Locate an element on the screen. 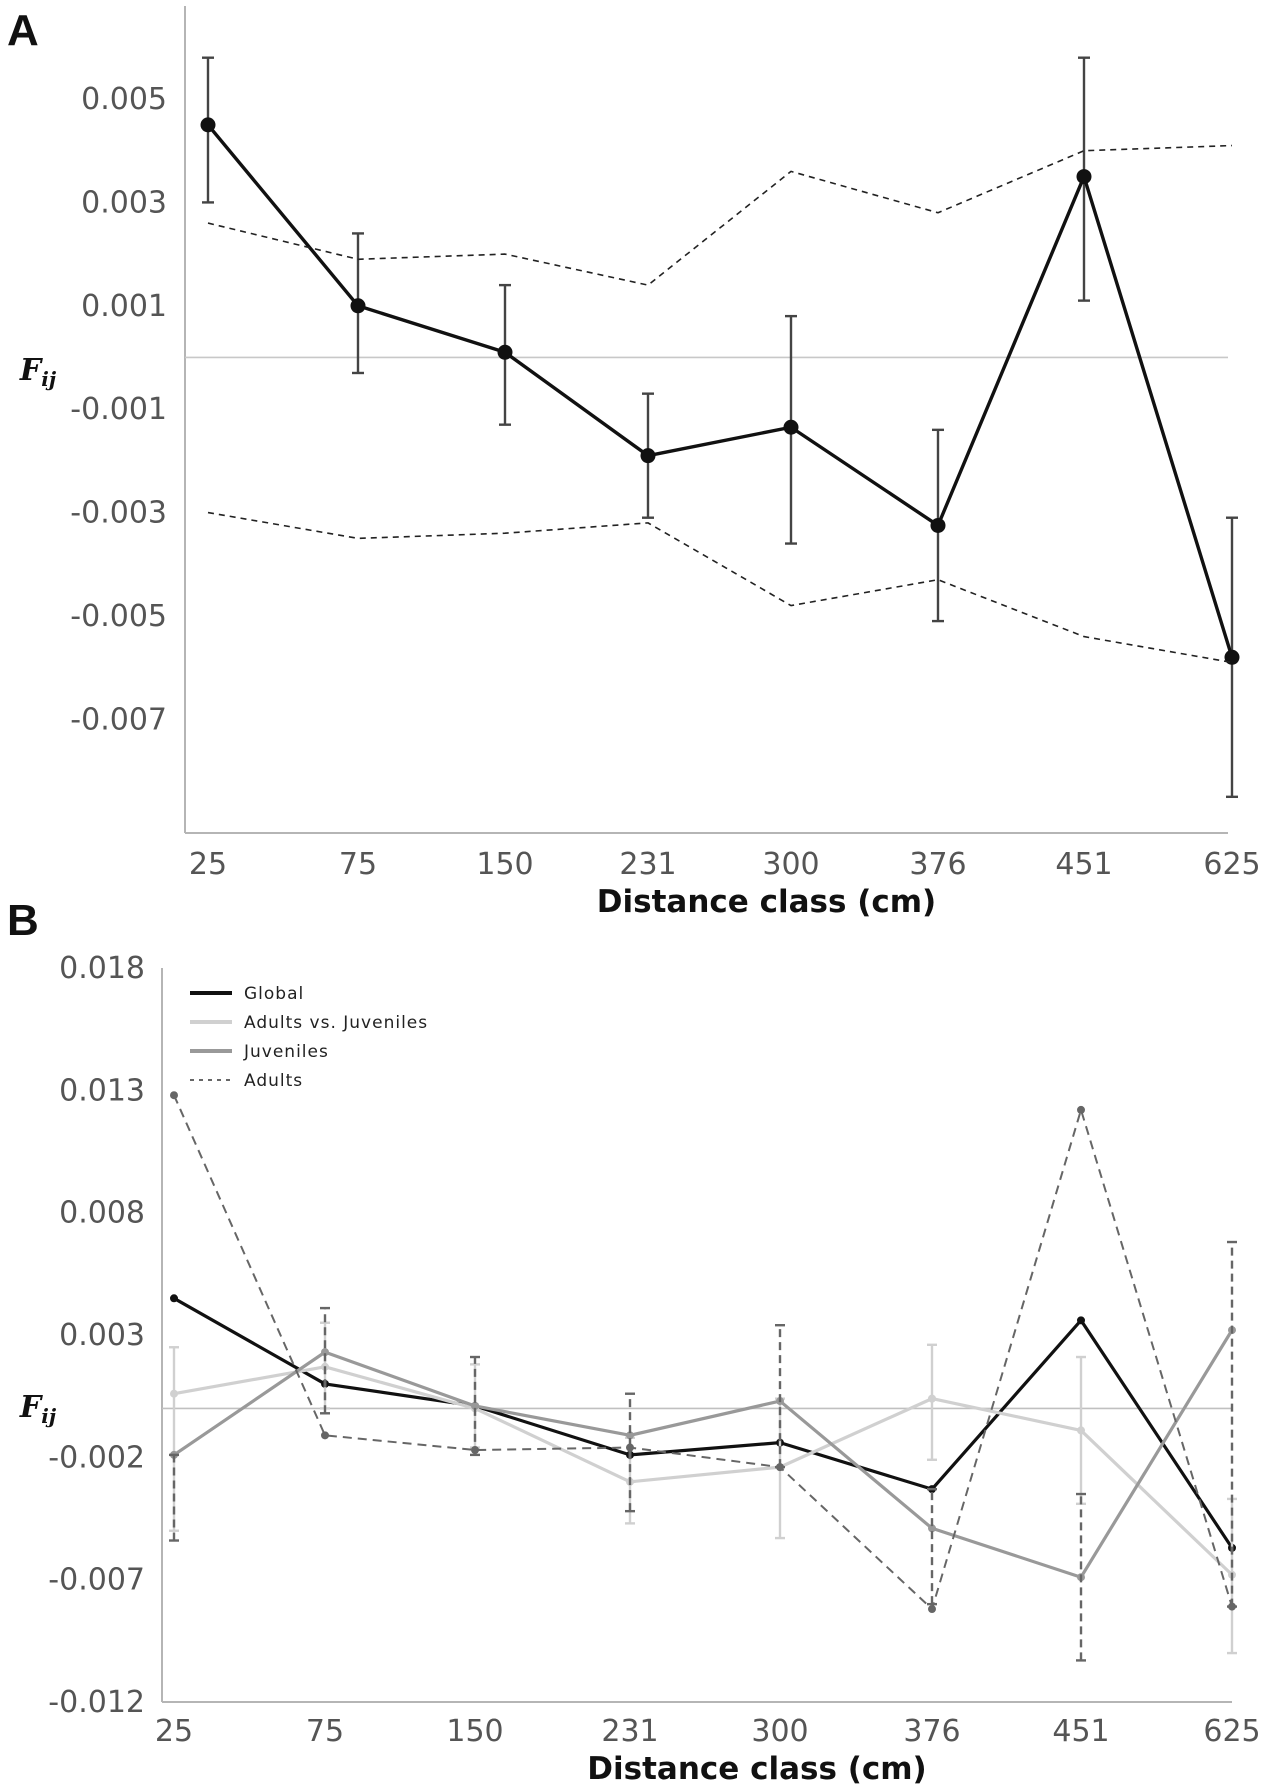  y-tick-label: 0.001 is located at coordinates (124, 306).